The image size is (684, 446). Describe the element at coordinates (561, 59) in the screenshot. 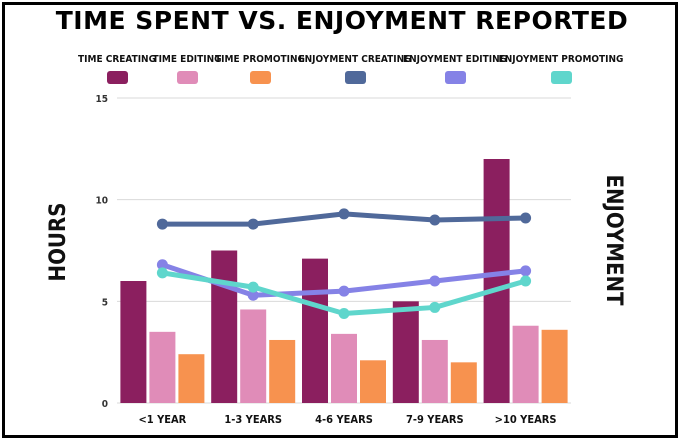

I see `legend-label: ENJOYMENT PROMOTING` at that location.